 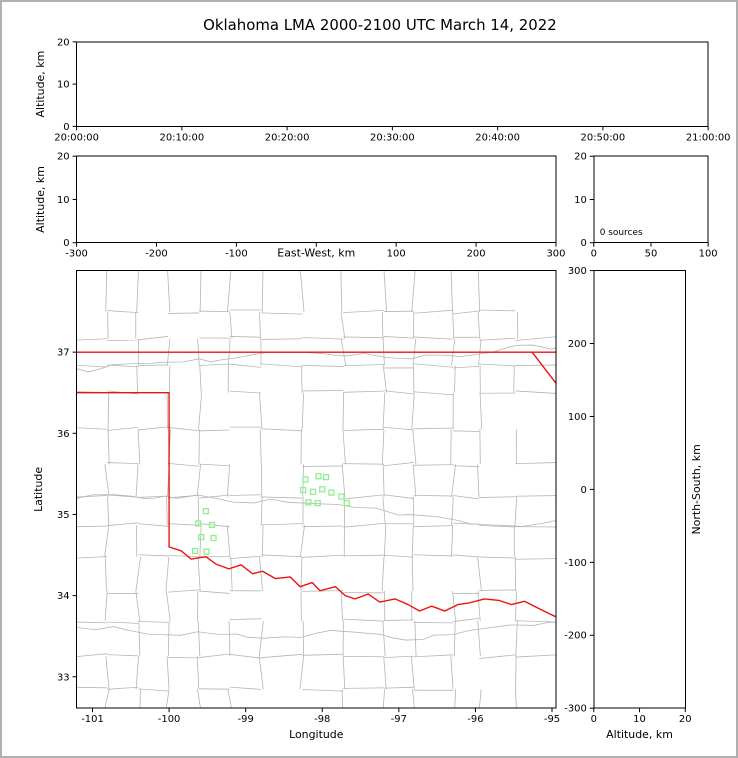 What do you see at coordinates (552, 719) in the screenshot?
I see `tick-label: -95` at bounding box center [552, 719].